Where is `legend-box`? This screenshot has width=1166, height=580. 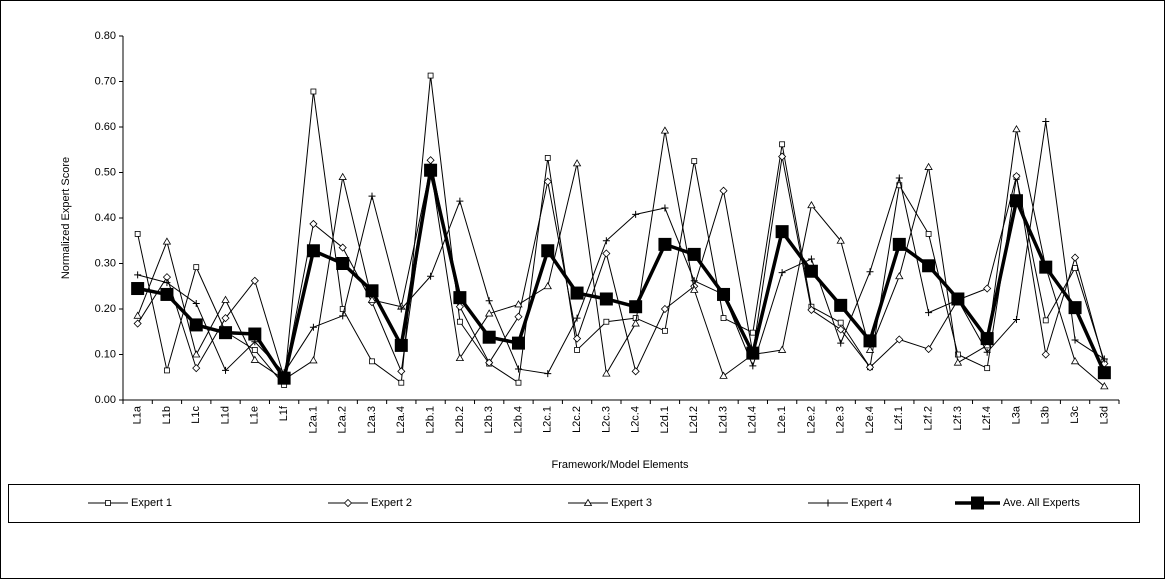 legend-box is located at coordinates (574, 503).